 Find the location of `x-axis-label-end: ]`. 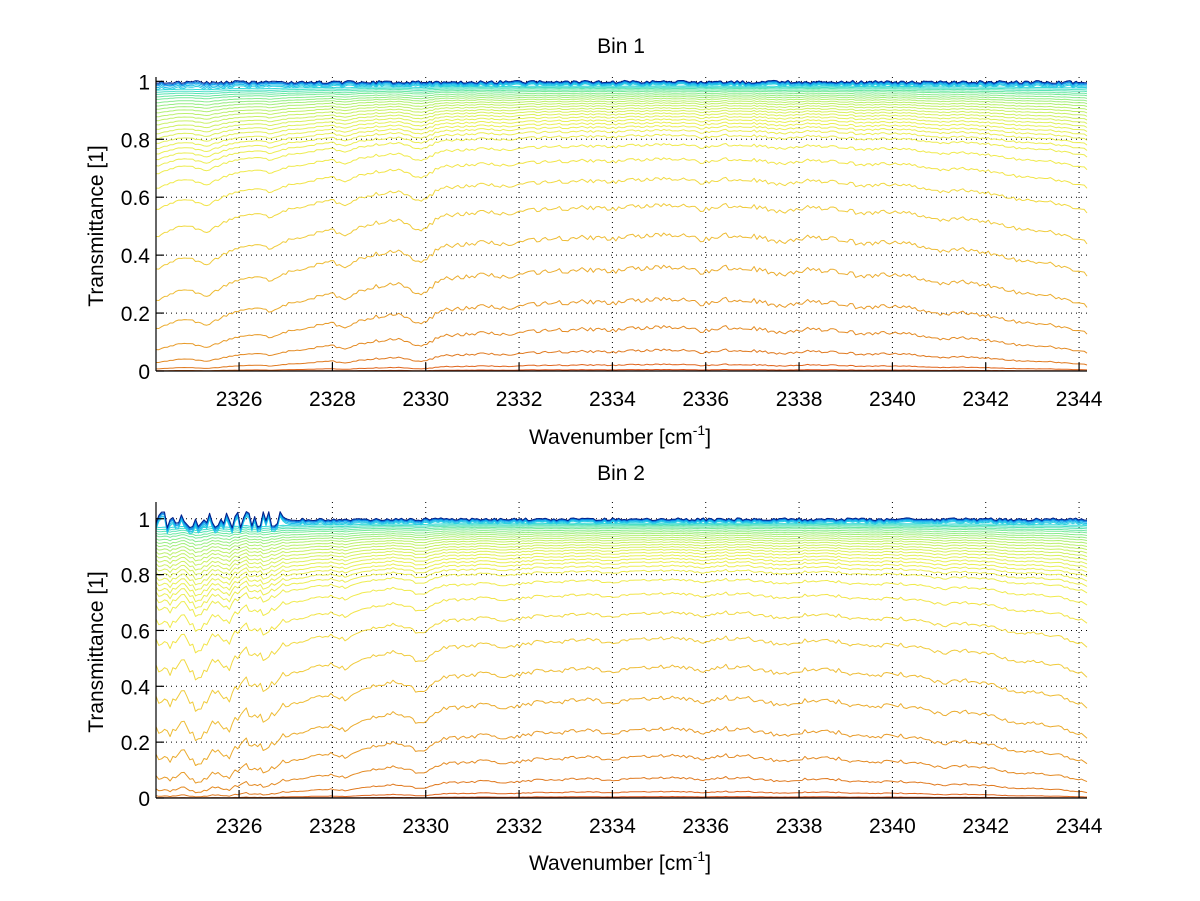

x-axis-label-end: ] is located at coordinates (708, 437).